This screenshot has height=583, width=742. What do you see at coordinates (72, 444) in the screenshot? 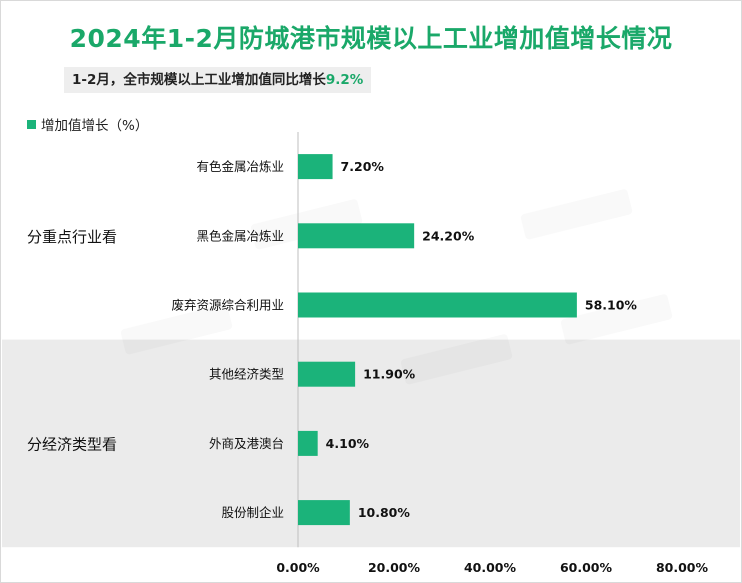
I see `group-label-1: 分经济类型看` at bounding box center [72, 444].